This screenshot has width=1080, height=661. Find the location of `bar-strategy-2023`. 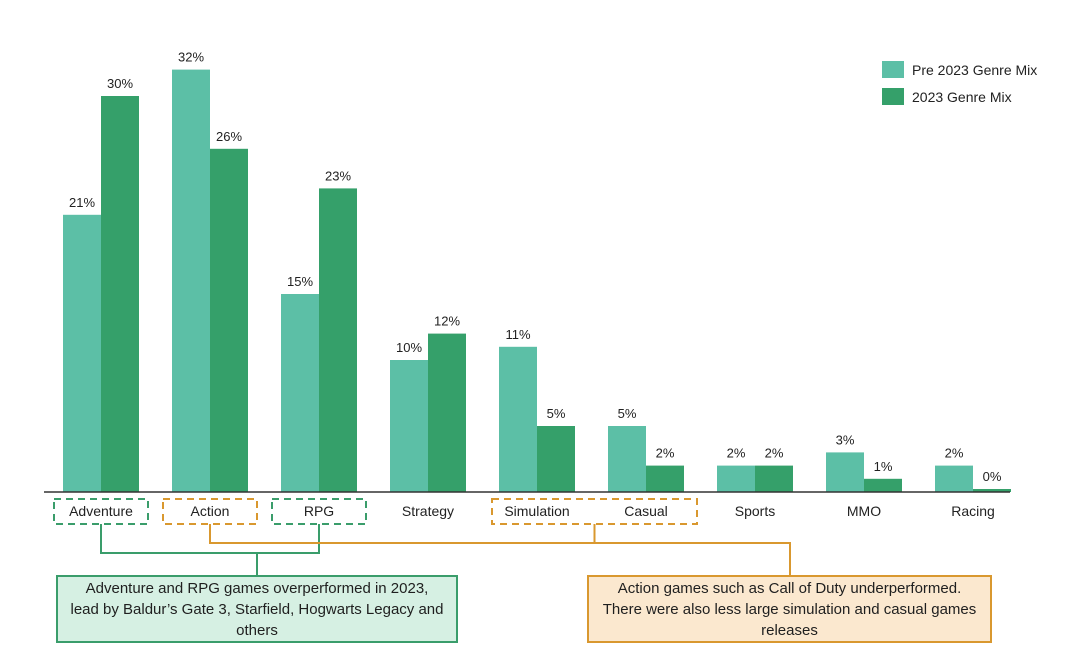

bar-strategy-2023 is located at coordinates (447, 412).